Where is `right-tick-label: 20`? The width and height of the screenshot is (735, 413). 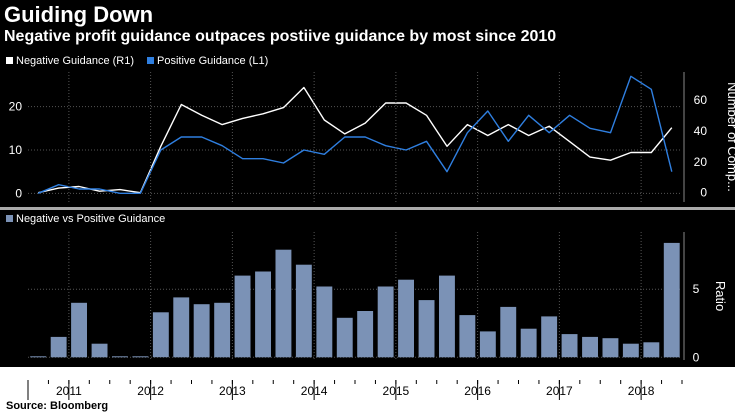 right-tick-label: 20 is located at coordinates (701, 162).